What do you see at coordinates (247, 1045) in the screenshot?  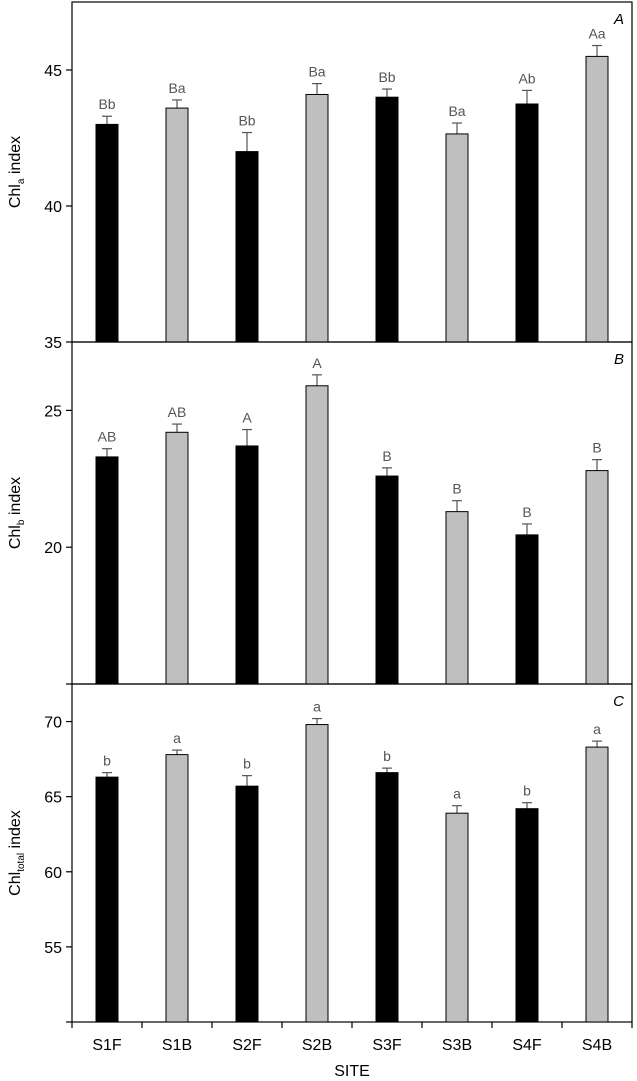 I see `x-tick-label-s2f: S2F` at bounding box center [247, 1045].